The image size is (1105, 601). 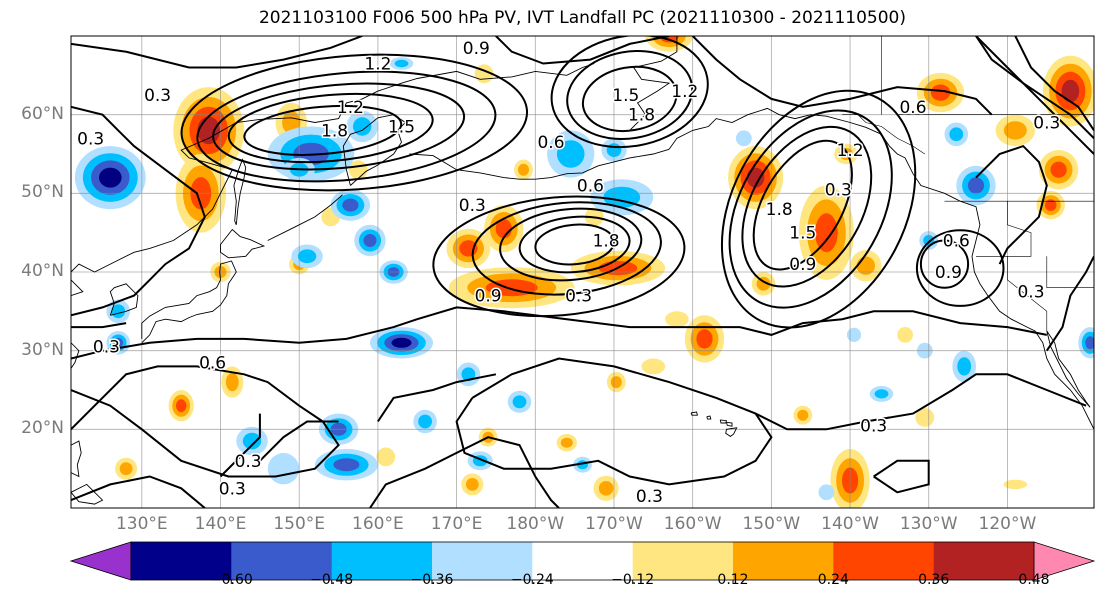 What do you see at coordinates (928, 524) in the screenshot?
I see `lon-tick-label: 130°W` at bounding box center [928, 524].